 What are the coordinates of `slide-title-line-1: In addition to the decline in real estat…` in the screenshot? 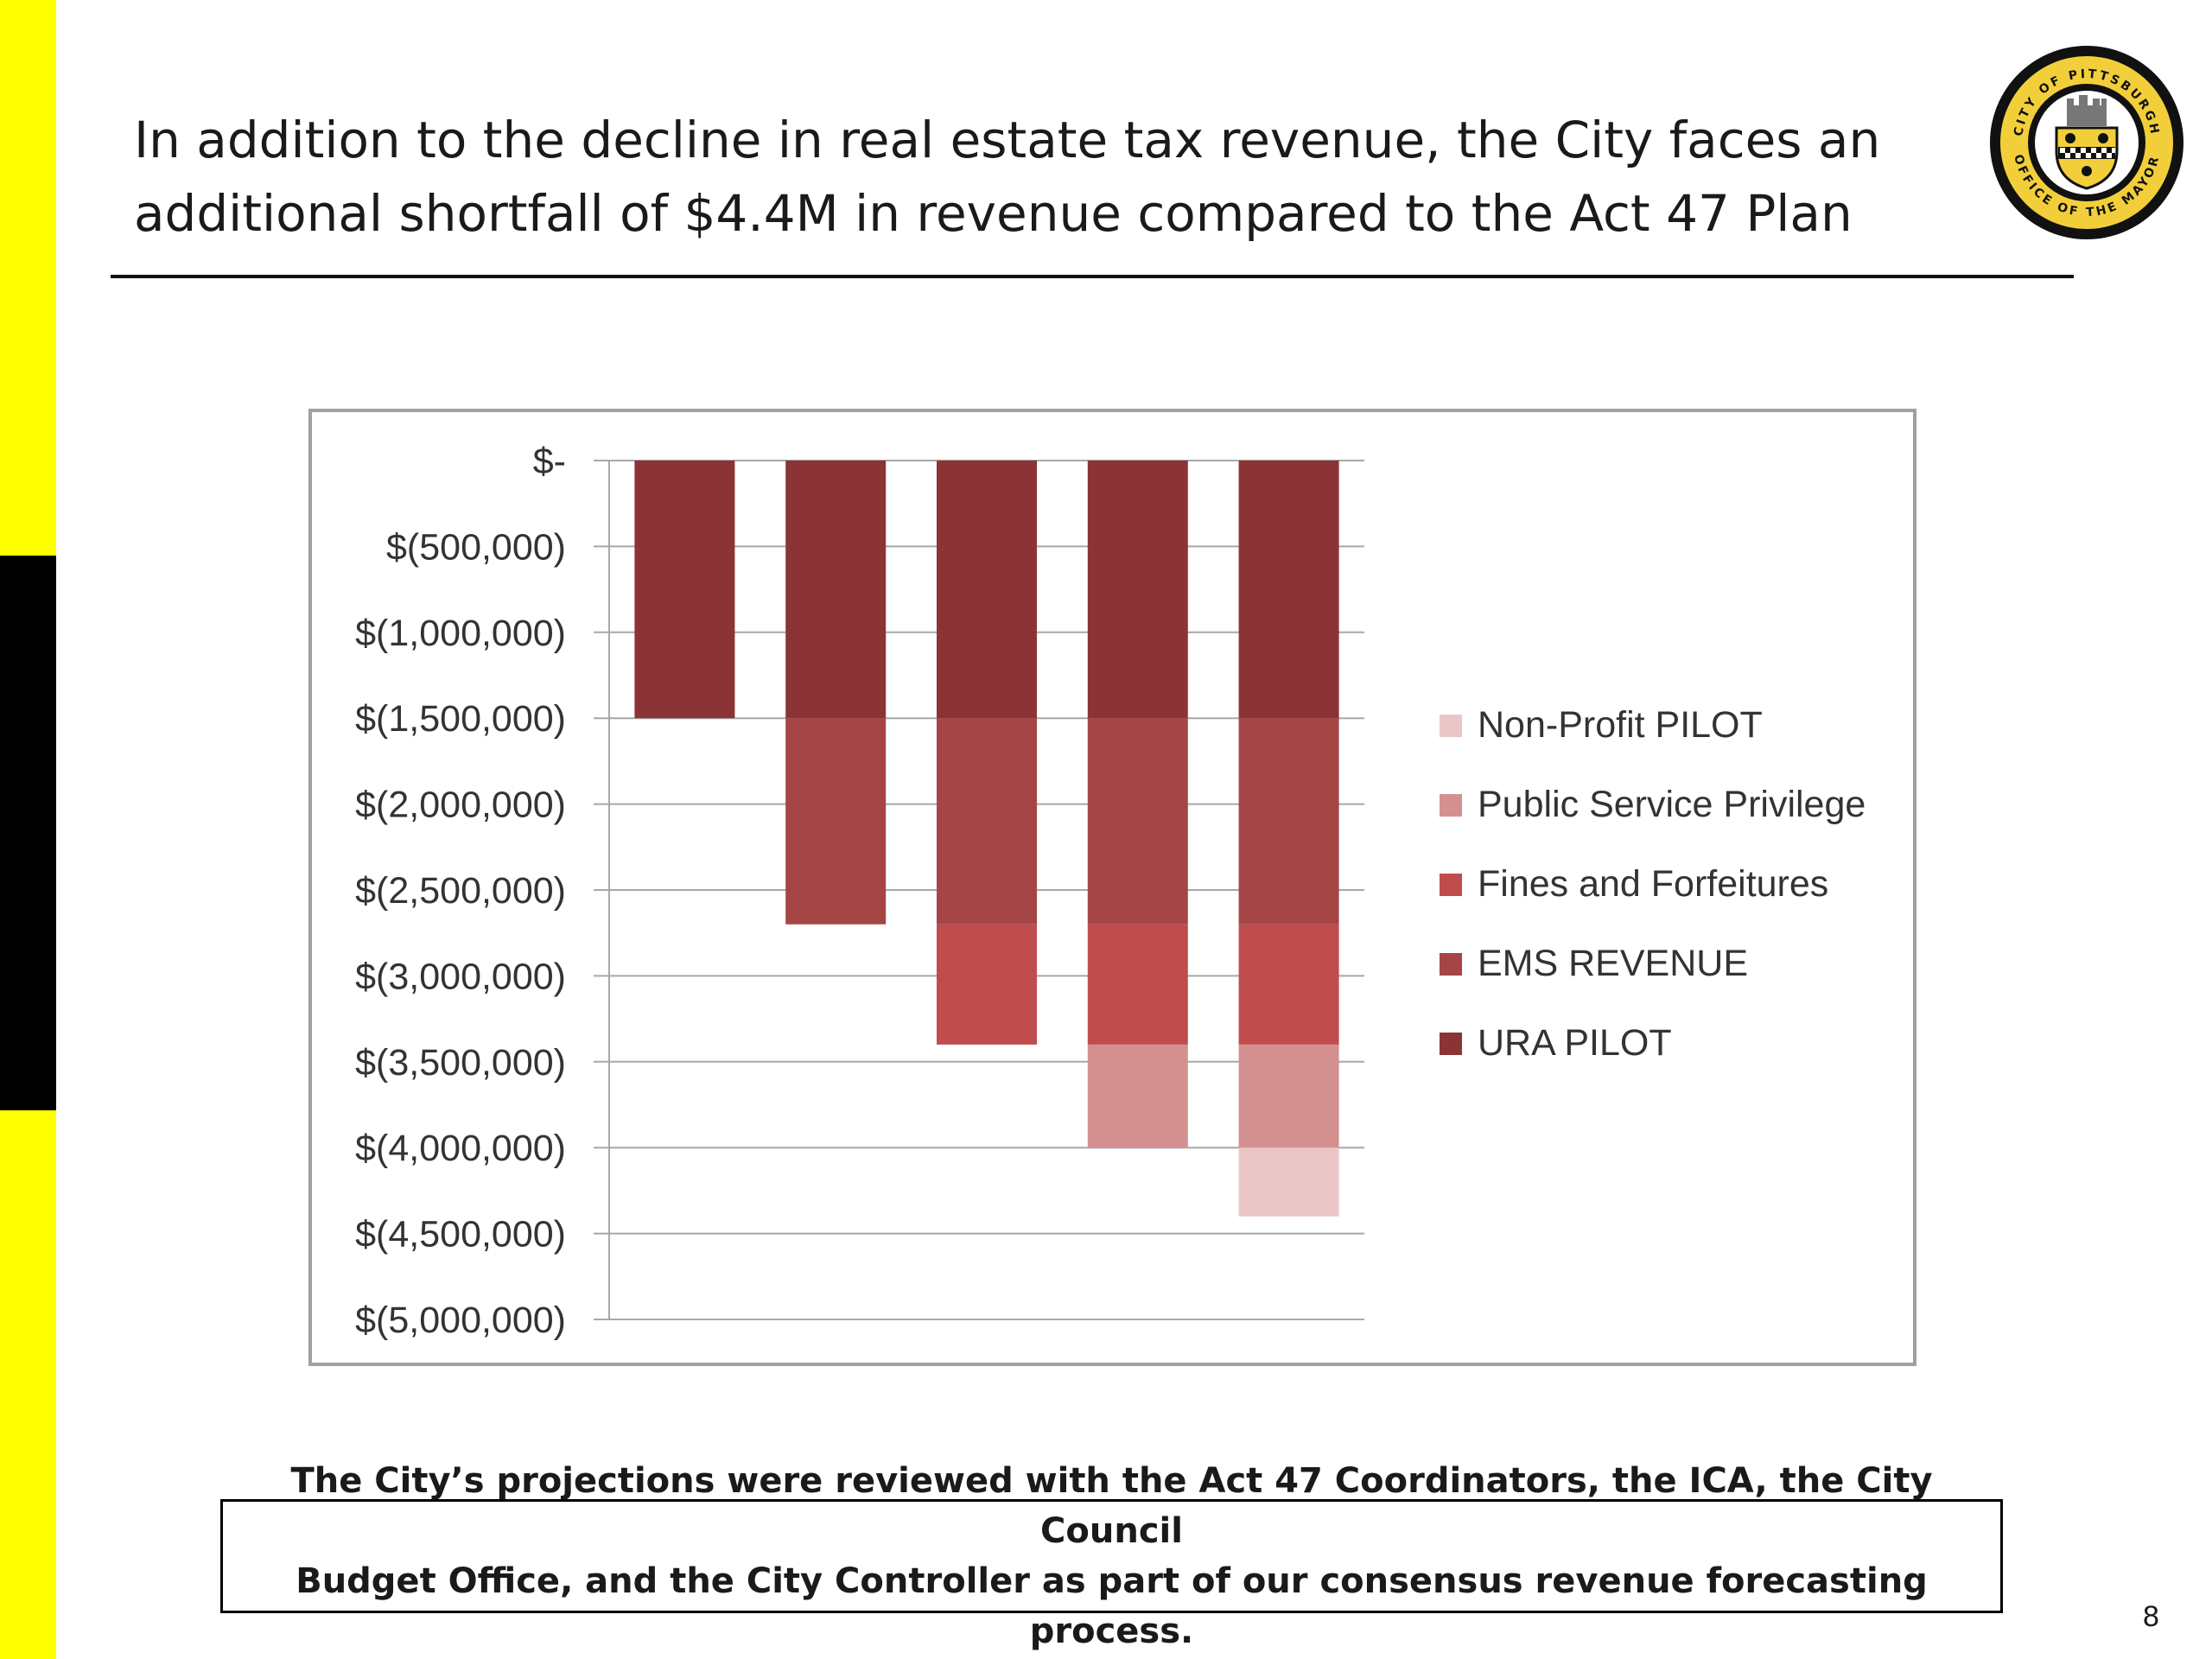 It's located at (1007, 140).